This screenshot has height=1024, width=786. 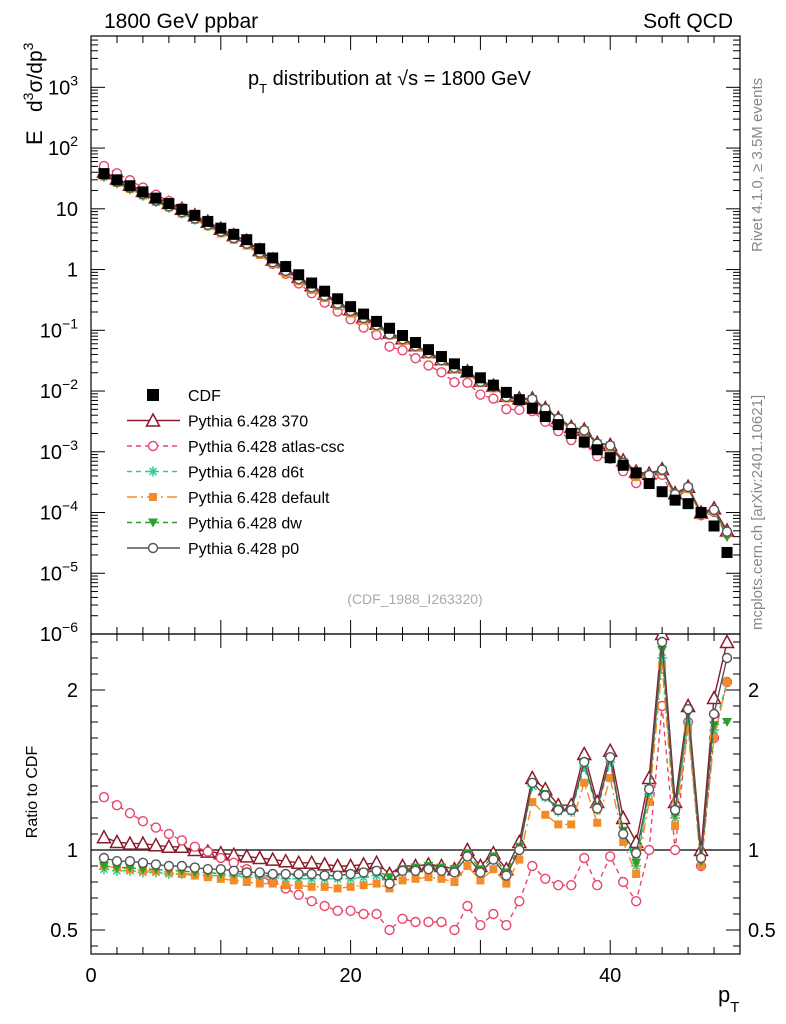 What do you see at coordinates (153, 471) in the screenshot?
I see `legend-marker-d6t` at bounding box center [153, 471].